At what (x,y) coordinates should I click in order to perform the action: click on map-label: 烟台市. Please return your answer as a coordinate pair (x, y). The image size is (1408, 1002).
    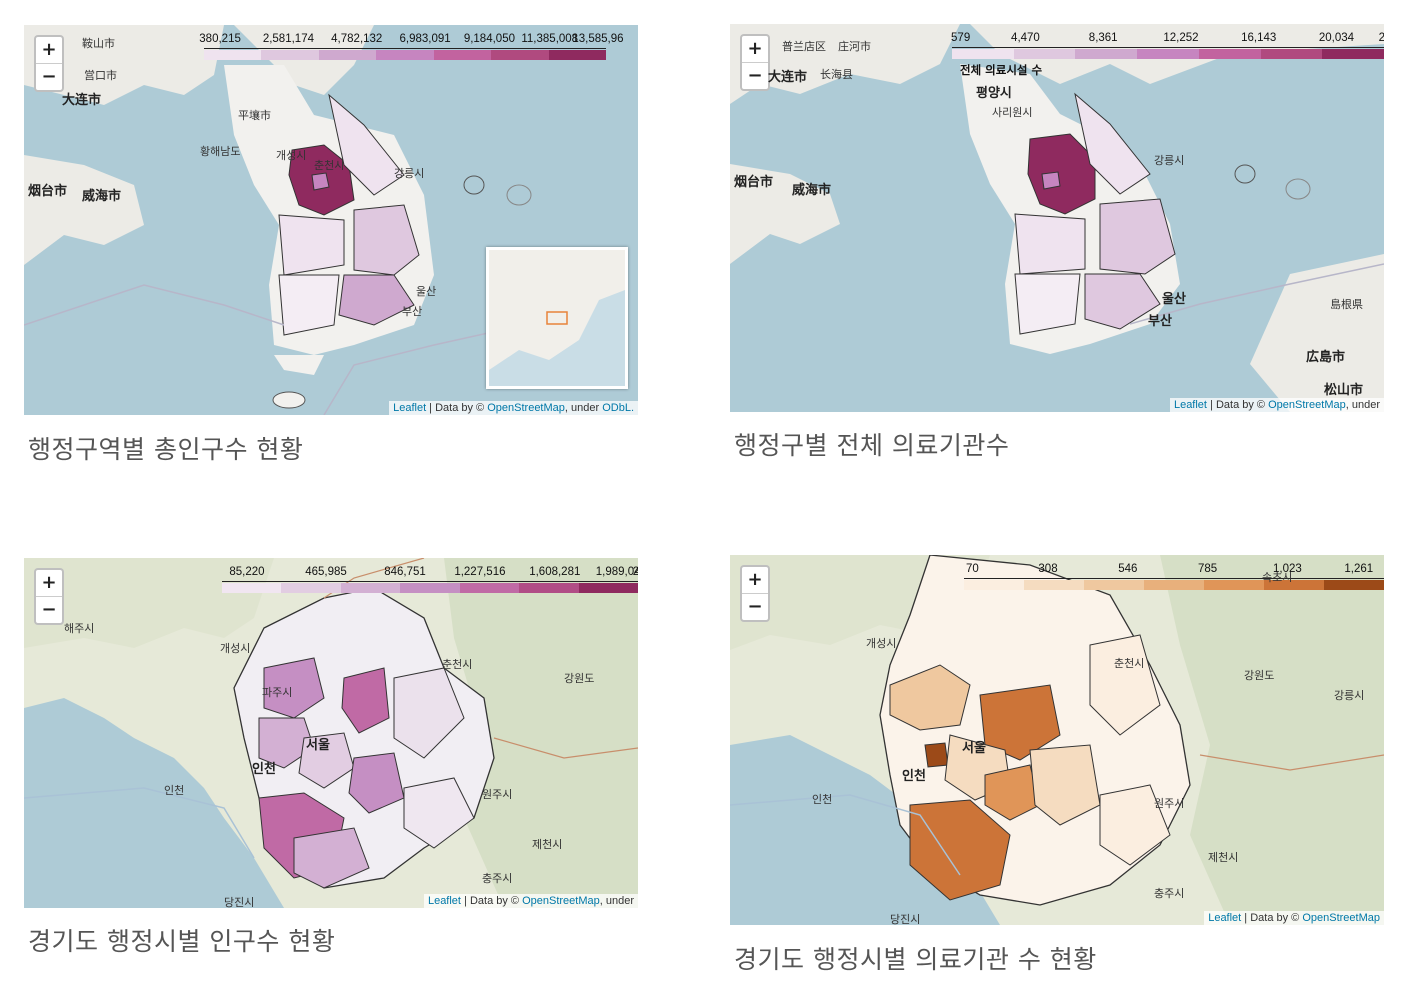
    Looking at the image, I should click on (48, 191).